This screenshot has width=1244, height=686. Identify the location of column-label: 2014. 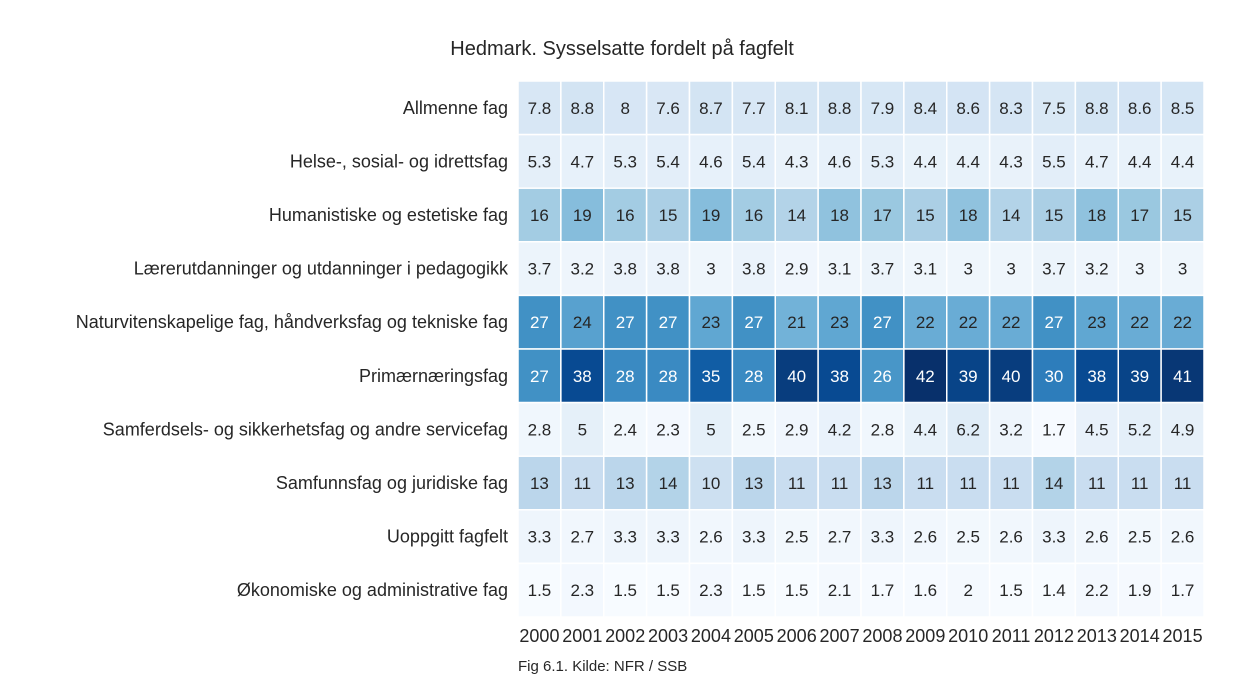
(1140, 636).